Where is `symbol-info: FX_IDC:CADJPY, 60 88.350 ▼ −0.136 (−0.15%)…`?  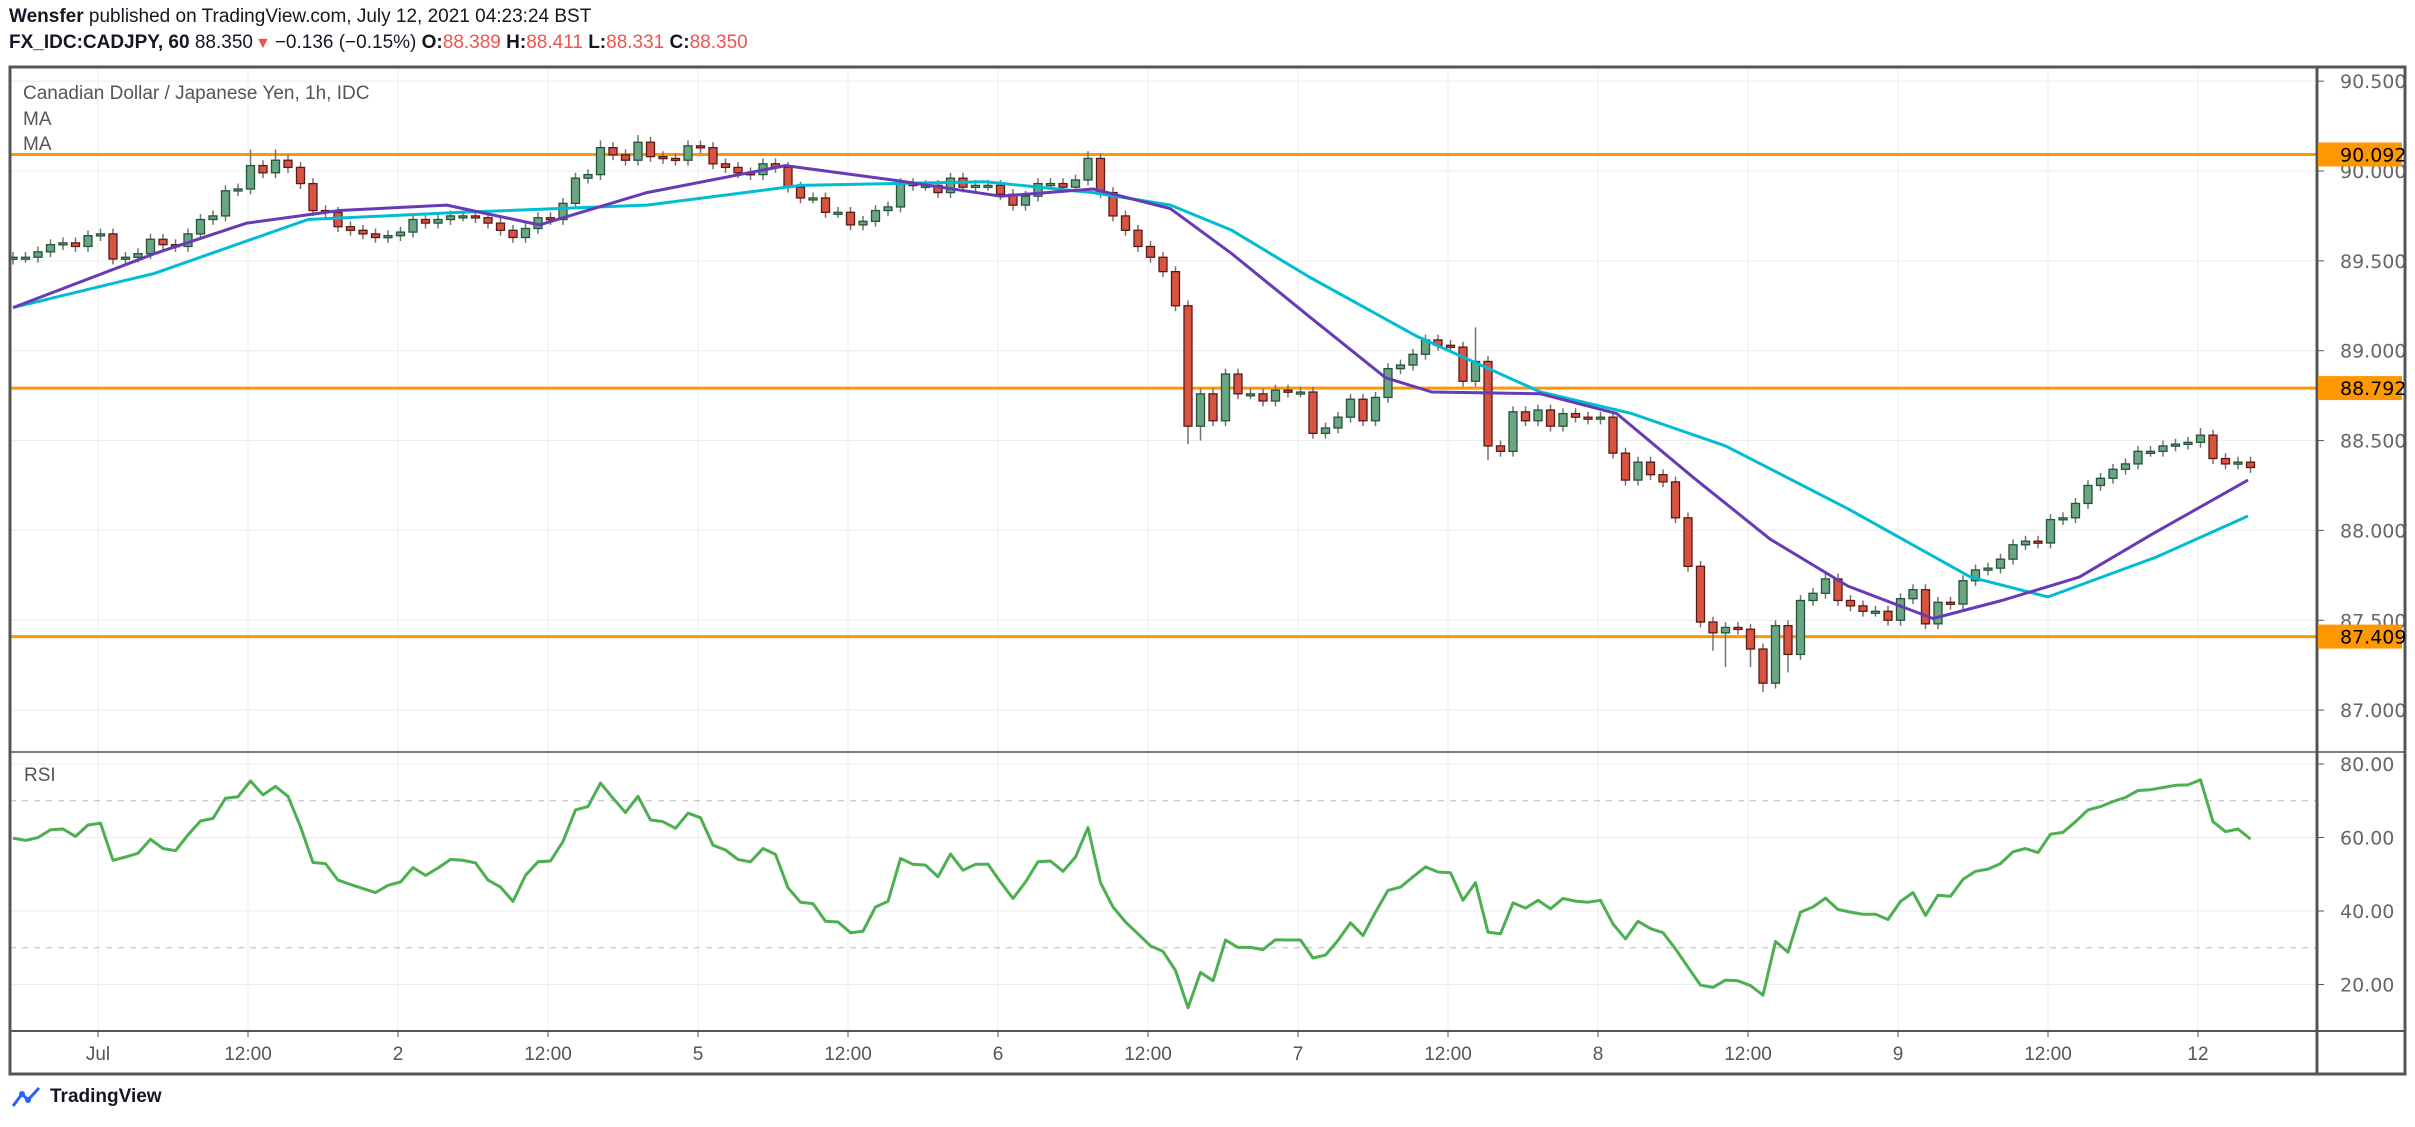
symbol-info: FX_IDC:CADJPY, 60 88.350 ▼ −0.136 (−0.15%)… is located at coordinates (378, 43).